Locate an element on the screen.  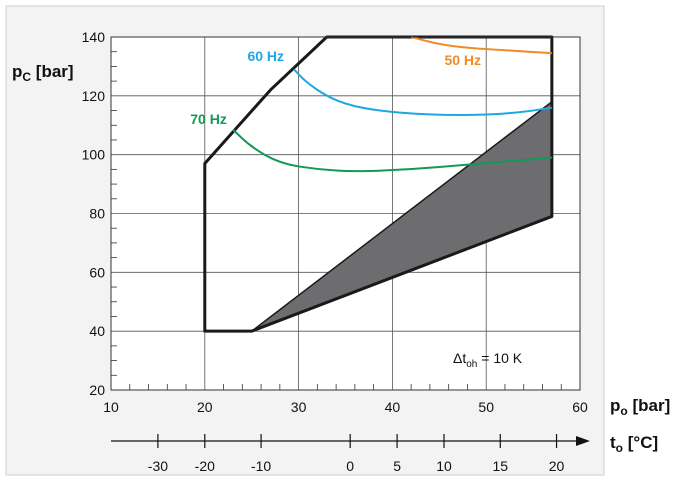
y-tick-label: 80 is located at coordinates (97, 214).